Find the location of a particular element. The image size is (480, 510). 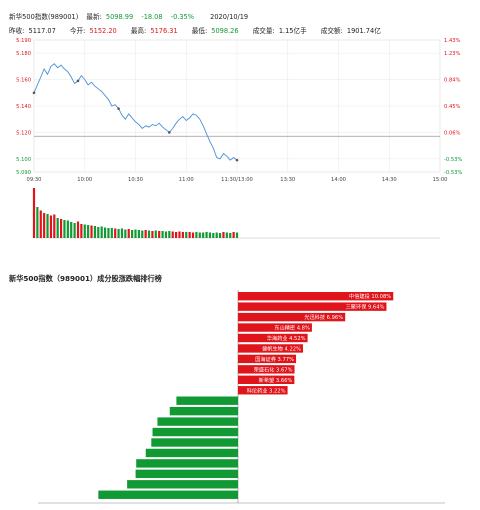

time-tick-label: 10:00 is located at coordinates (84, 180).